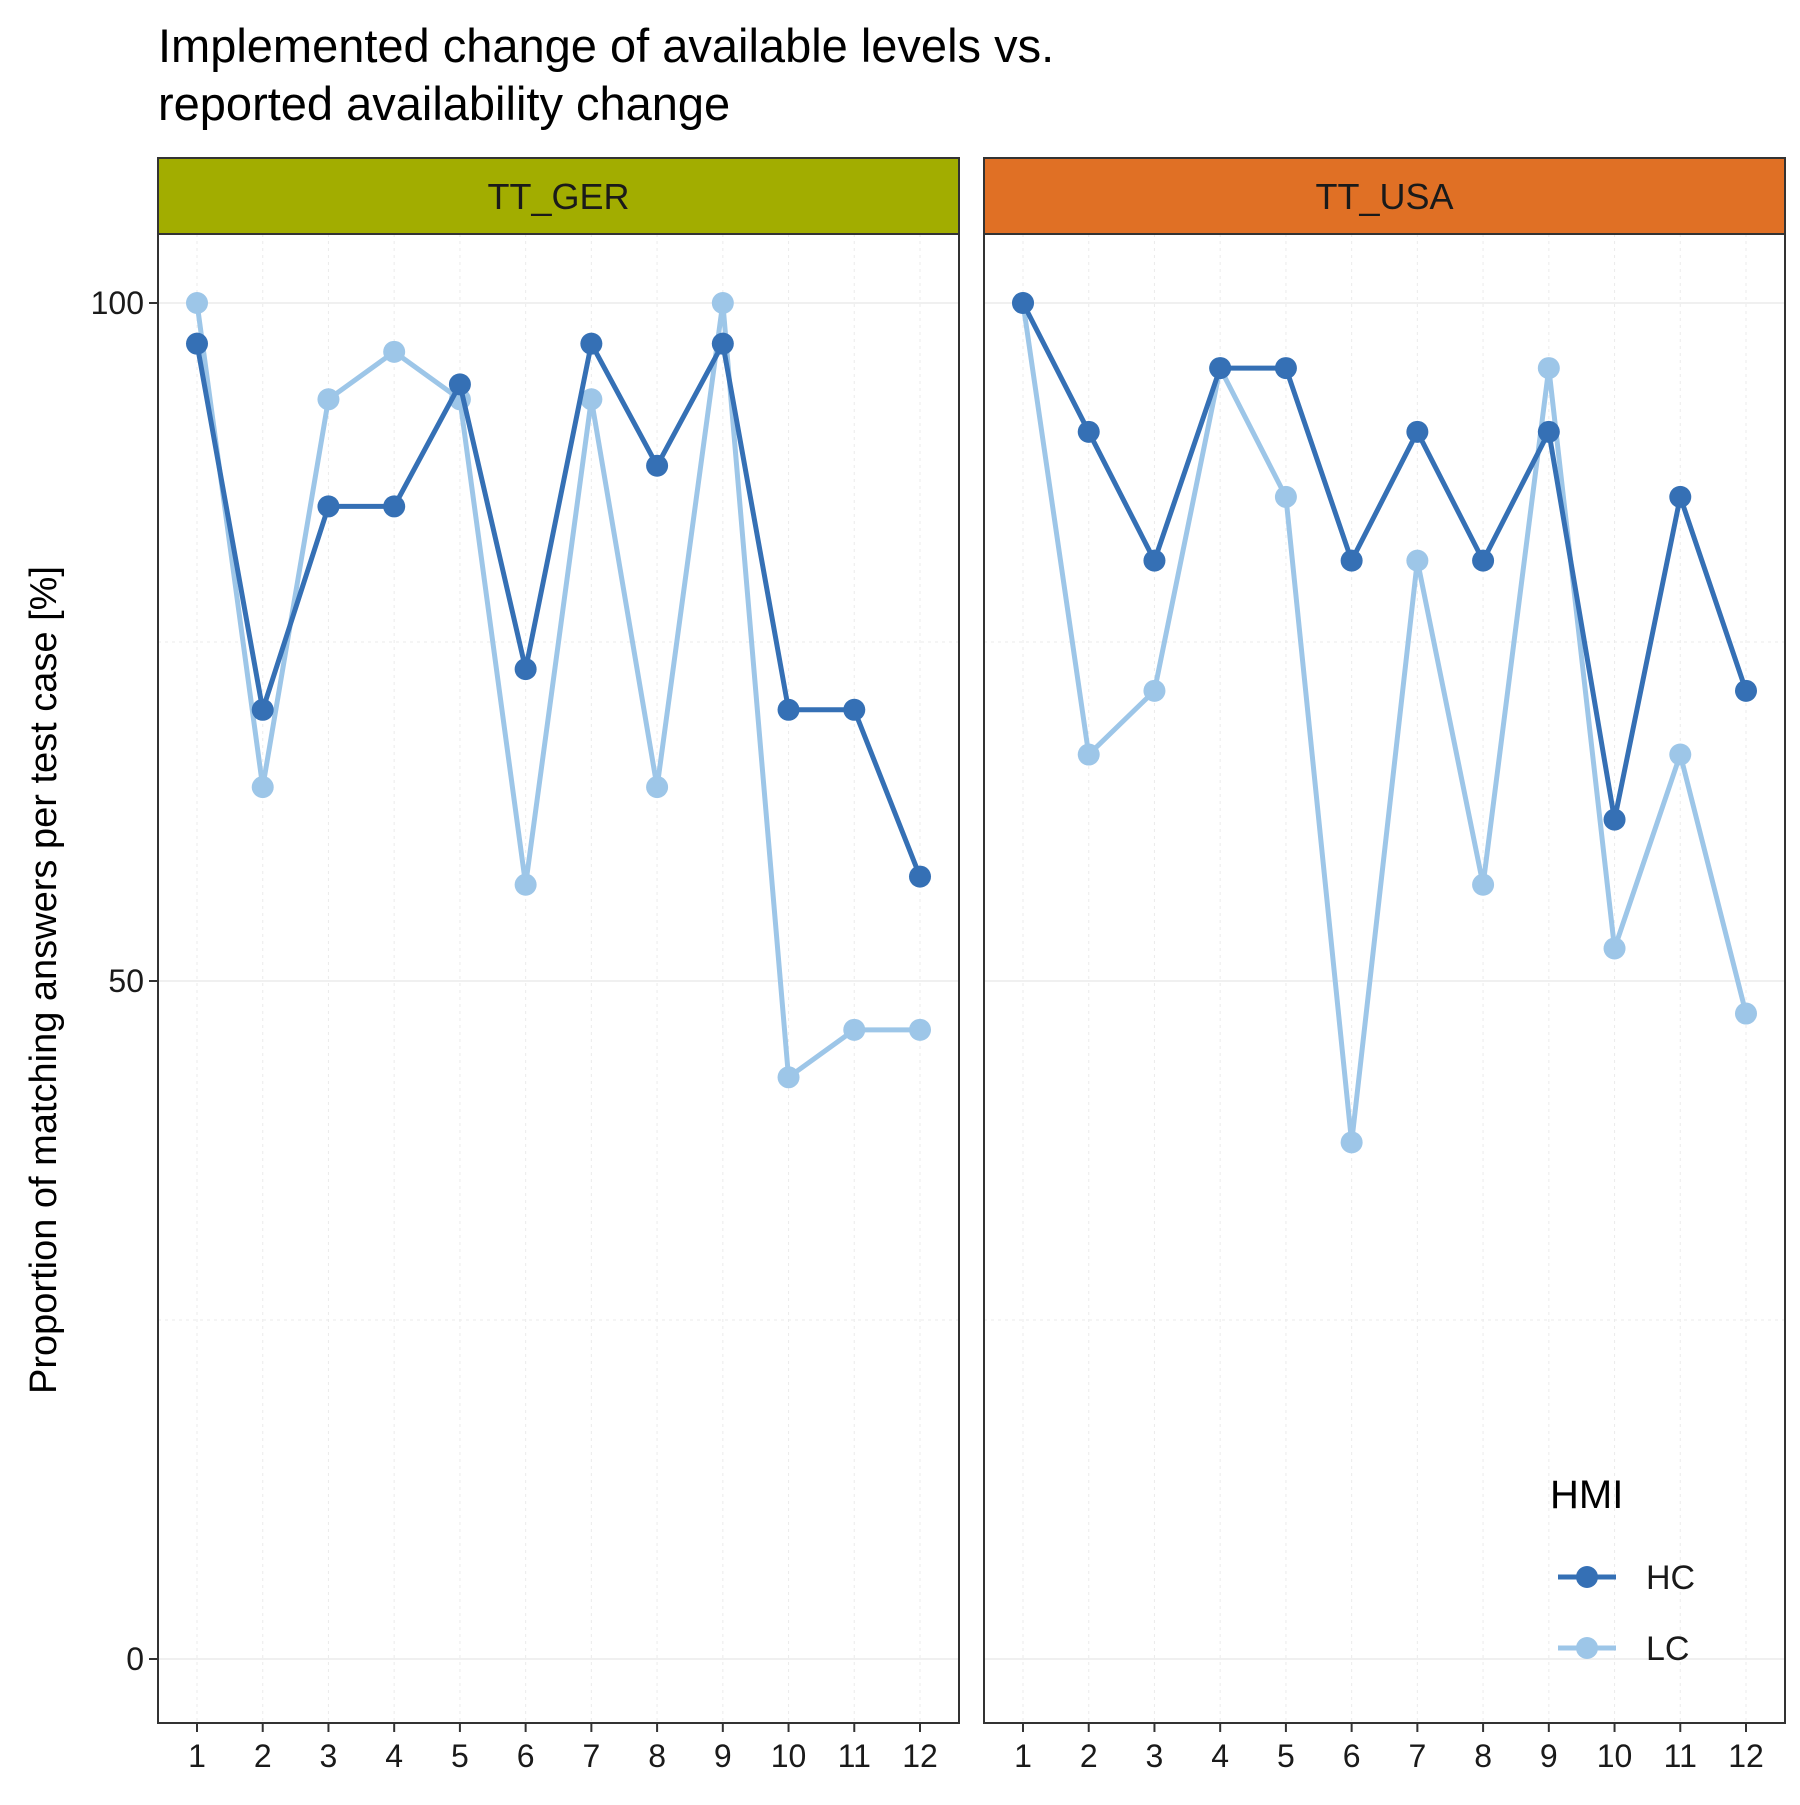 This screenshot has height=1805, width=1800. What do you see at coordinates (1670, 1578) in the screenshot?
I see `legend-label: HC` at bounding box center [1670, 1578].